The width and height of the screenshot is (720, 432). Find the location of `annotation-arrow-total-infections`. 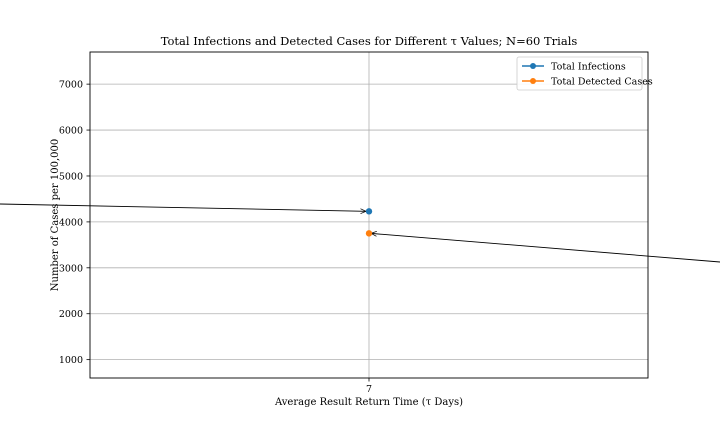

annotation-arrow-total-infections is located at coordinates (183, 207).